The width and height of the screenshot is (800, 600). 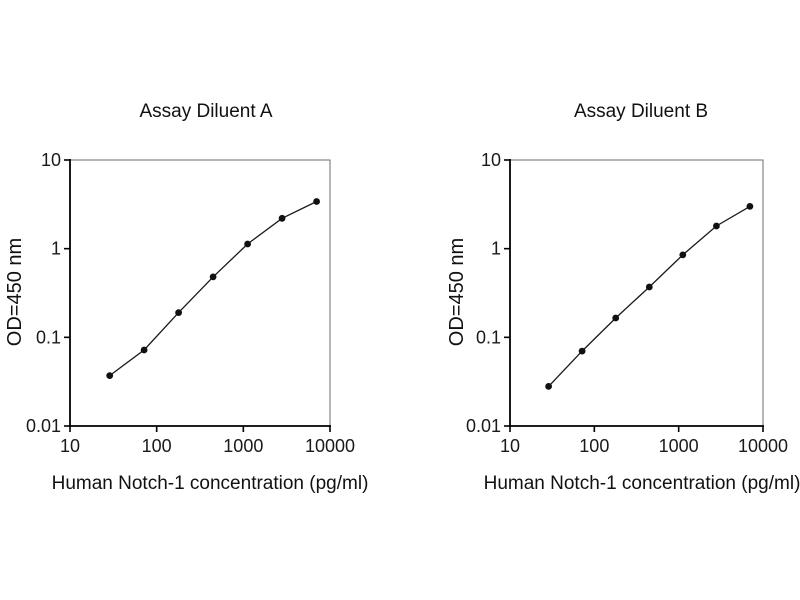 I want to click on plot-area-border, so click(x=200, y=293).